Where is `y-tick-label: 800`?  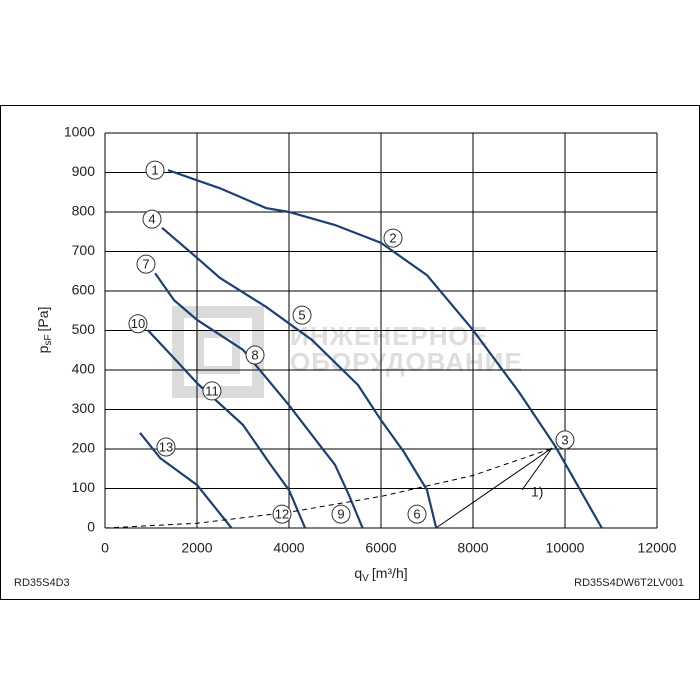
y-tick-label: 800 is located at coordinates (84, 211).